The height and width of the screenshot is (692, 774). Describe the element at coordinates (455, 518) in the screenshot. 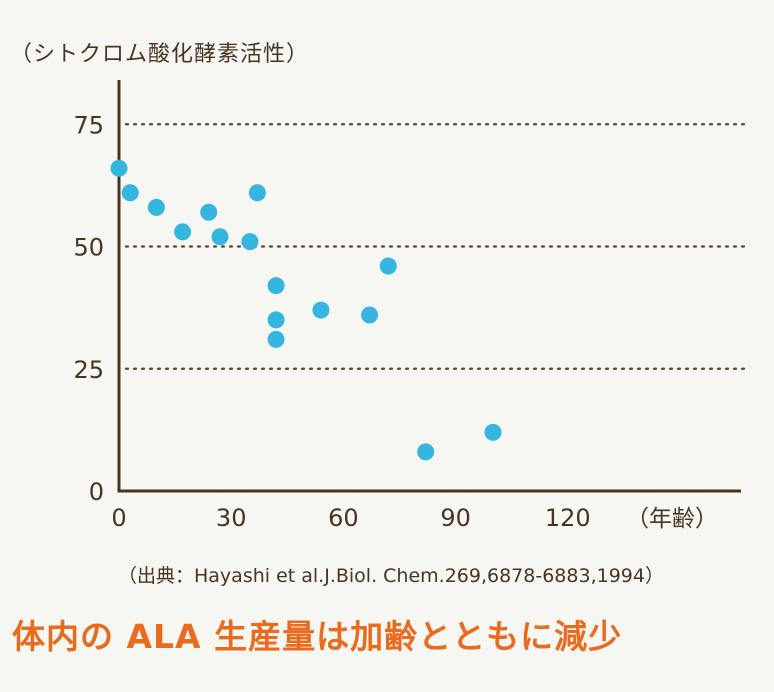

I see `x-tick-label-90: 90` at that location.